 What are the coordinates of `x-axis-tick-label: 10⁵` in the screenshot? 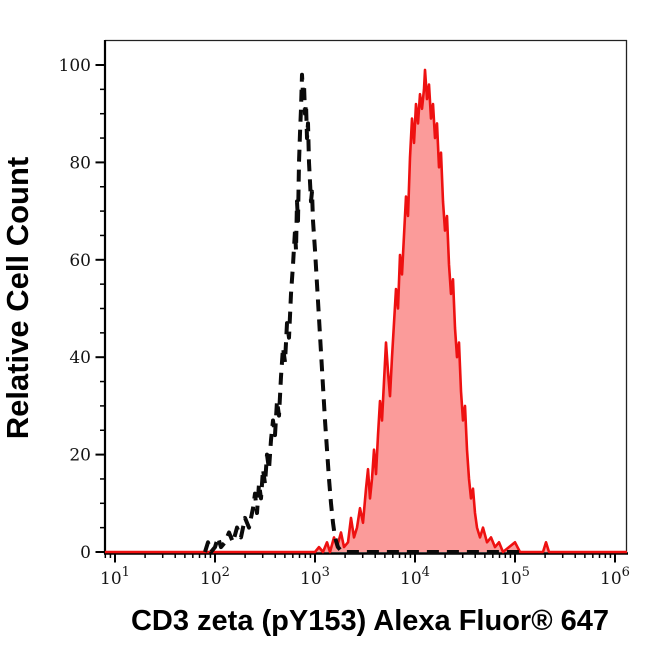 It's located at (515, 577).